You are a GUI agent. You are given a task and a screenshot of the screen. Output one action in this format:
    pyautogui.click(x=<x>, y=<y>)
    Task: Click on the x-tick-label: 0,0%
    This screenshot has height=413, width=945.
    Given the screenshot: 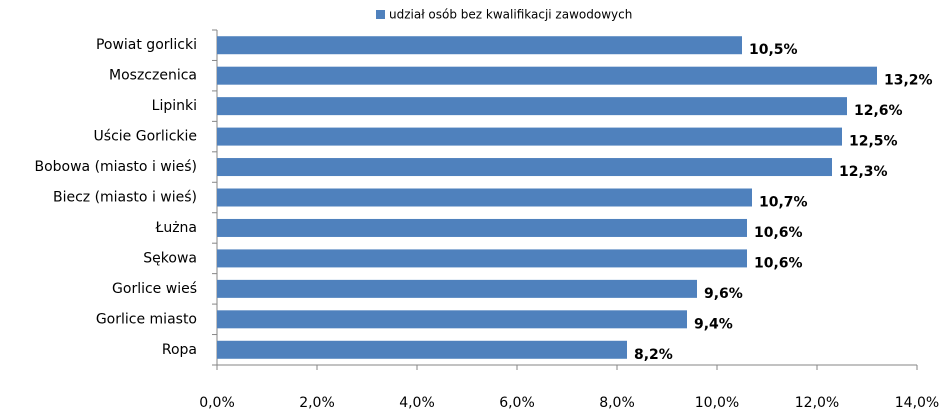 What is the action you would take?
    pyautogui.click(x=217, y=403)
    